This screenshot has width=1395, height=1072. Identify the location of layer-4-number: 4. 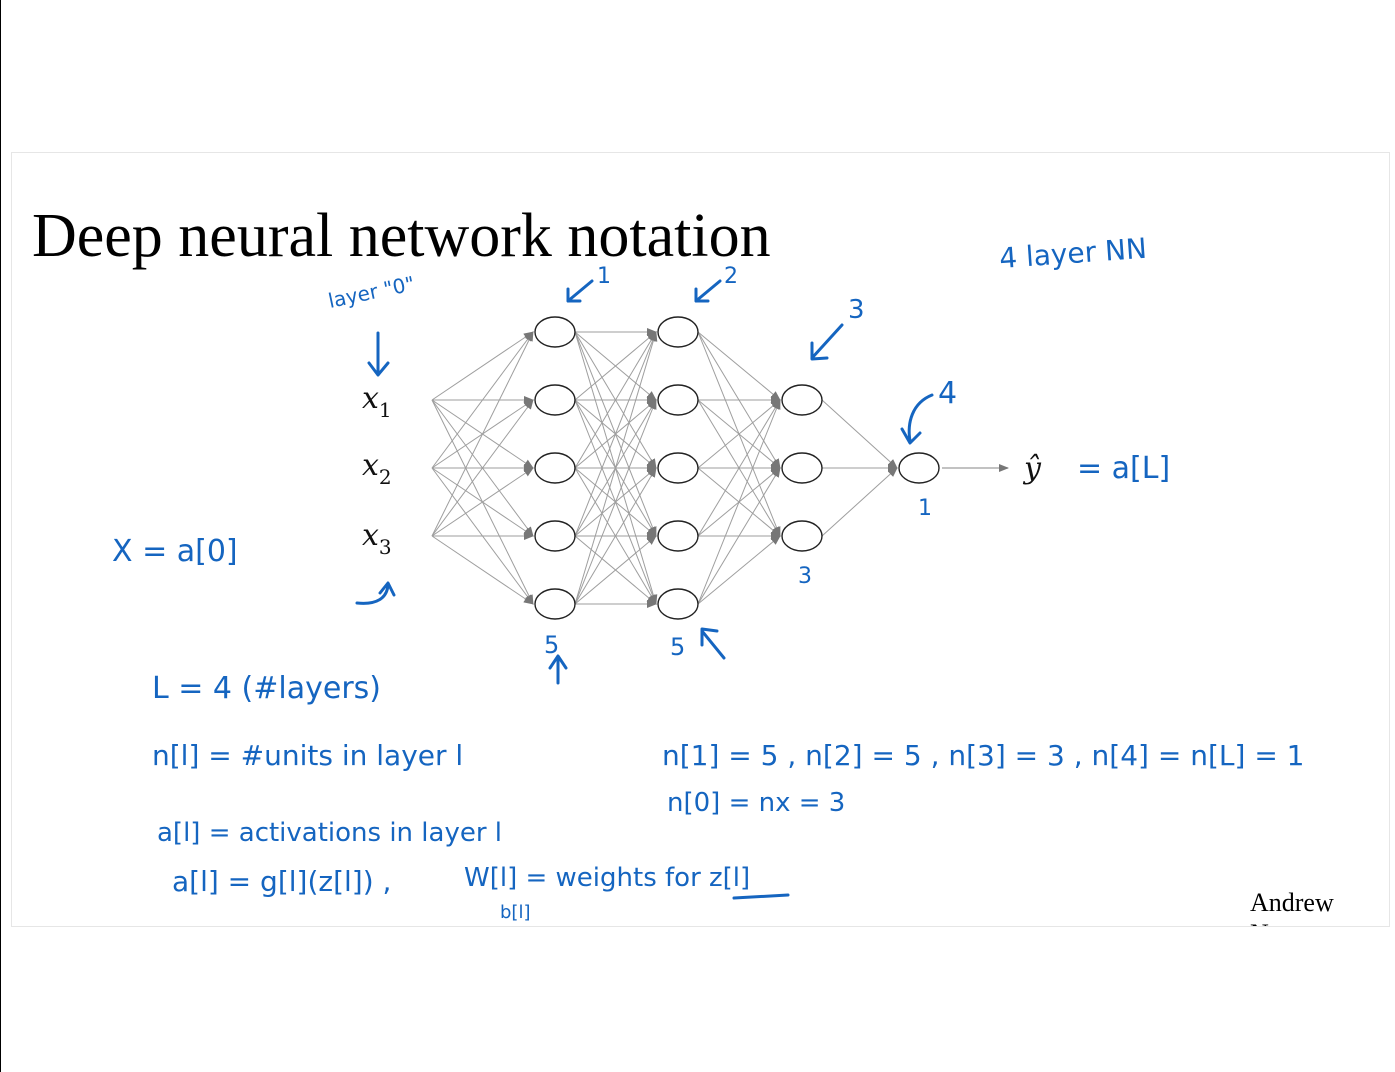
(947, 393).